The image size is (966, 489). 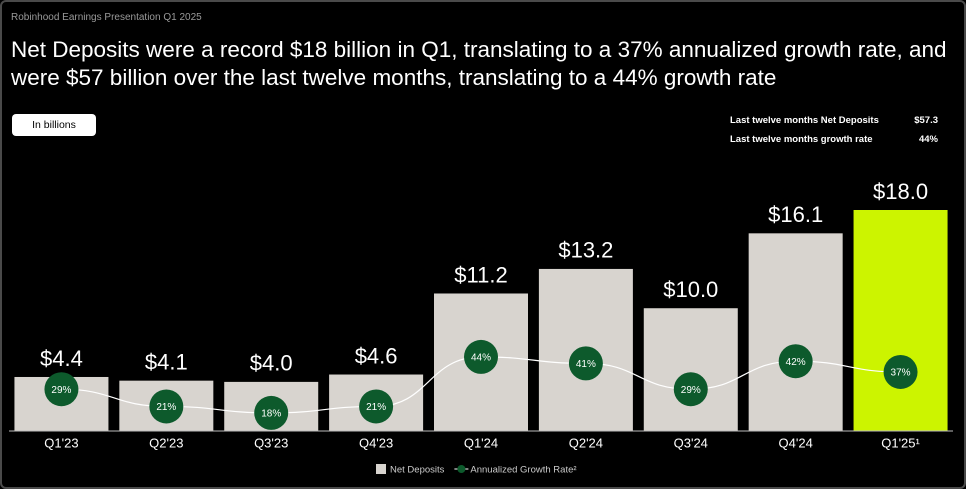 What do you see at coordinates (795, 214) in the screenshot?
I see `value-label: $16.1` at bounding box center [795, 214].